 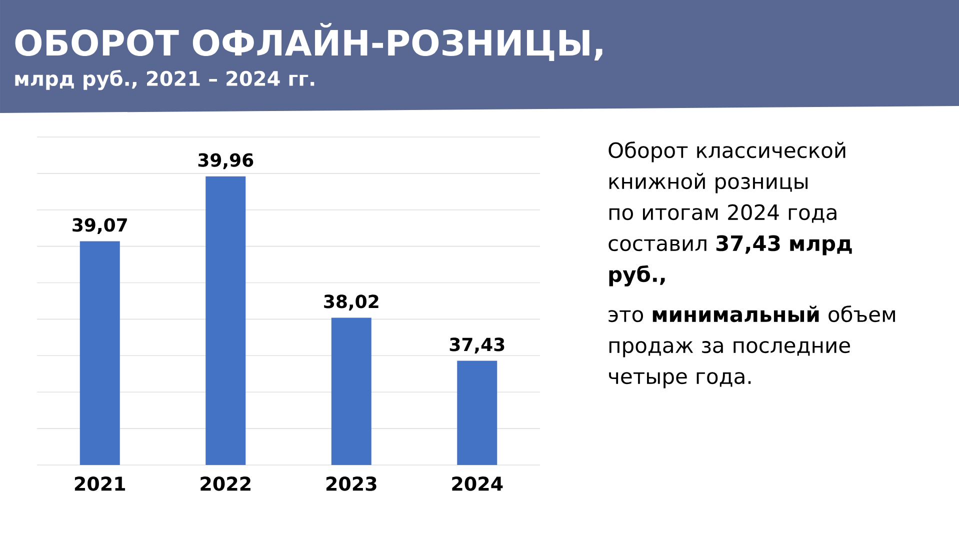 I want to click on chart-subtitle: млрд руб., 2021 – 2024 гг., so click(x=164, y=80).